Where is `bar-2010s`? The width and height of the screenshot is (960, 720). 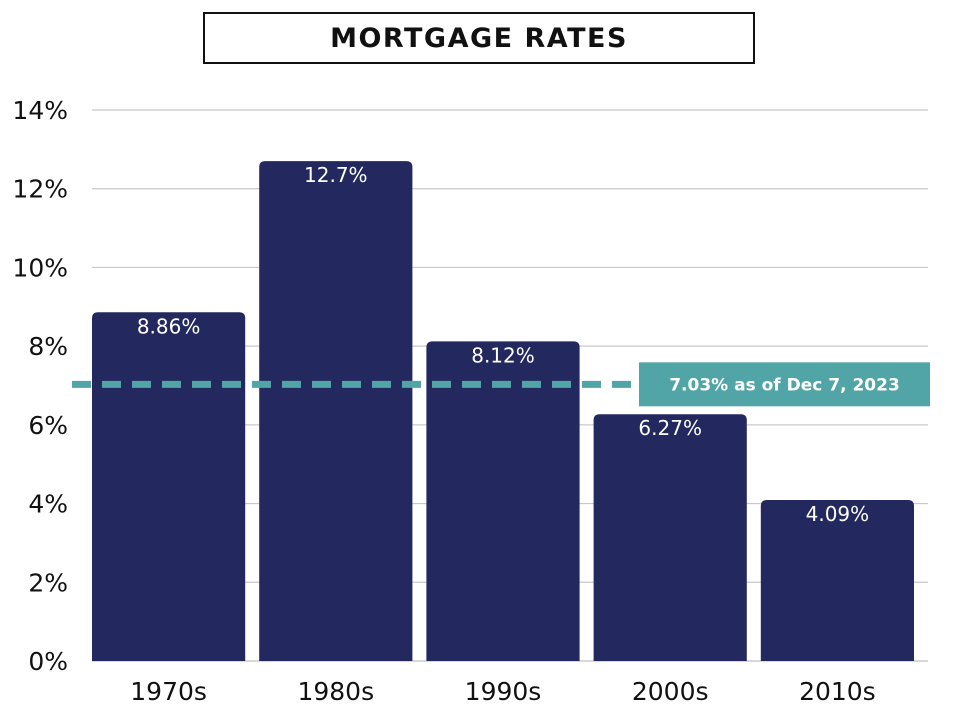 bar-2010s is located at coordinates (837, 580).